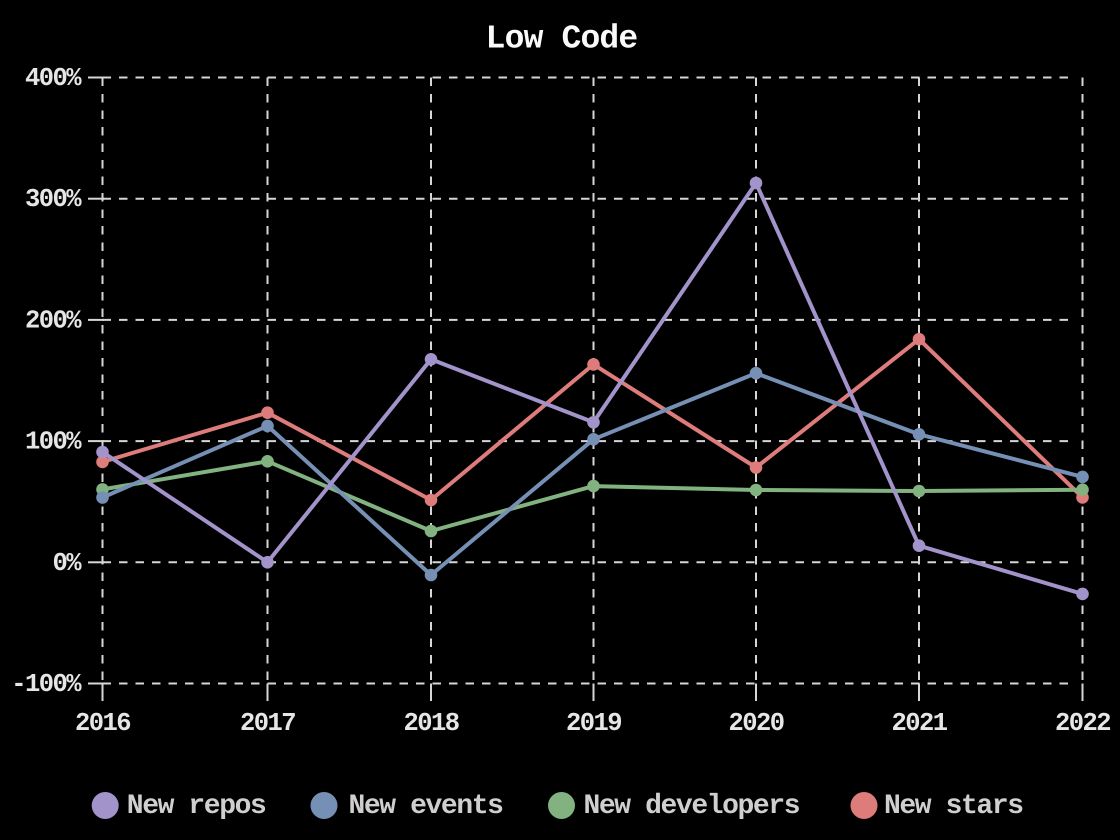 This screenshot has width=1120, height=840. Describe the element at coordinates (67, 563) in the screenshot. I see `svg-text: 0%` at that location.